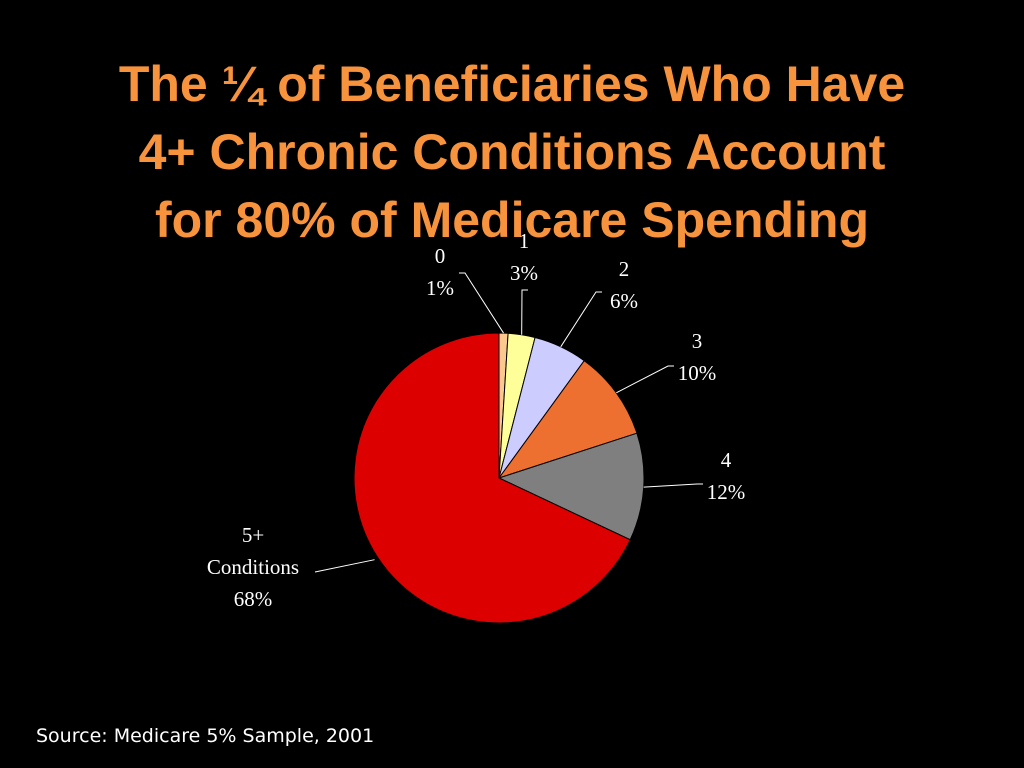 The width and height of the screenshot is (1024, 768). What do you see at coordinates (524, 257) in the screenshot?
I see `slice-label-2: 1 3%` at bounding box center [524, 257].